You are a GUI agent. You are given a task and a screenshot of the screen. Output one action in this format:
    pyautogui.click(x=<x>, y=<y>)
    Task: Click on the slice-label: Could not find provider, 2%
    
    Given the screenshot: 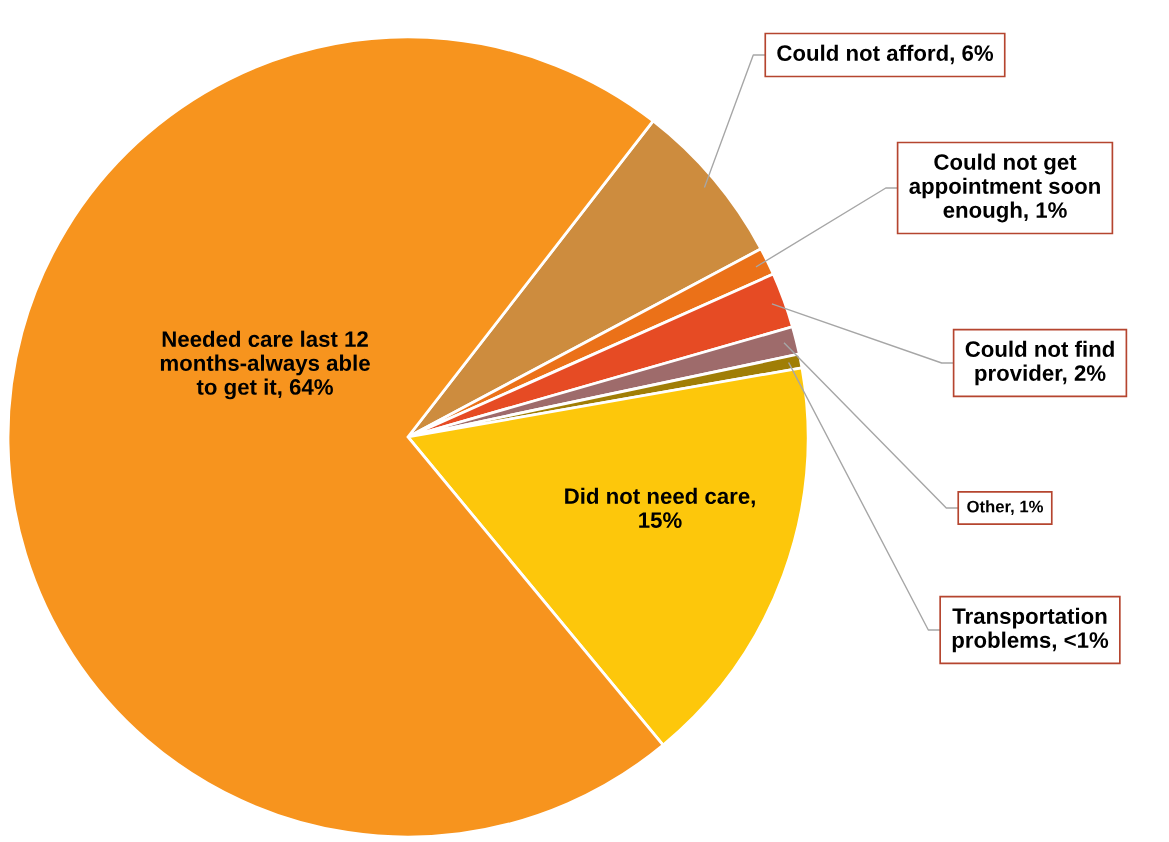 What is the action you would take?
    pyautogui.click(x=1039, y=363)
    